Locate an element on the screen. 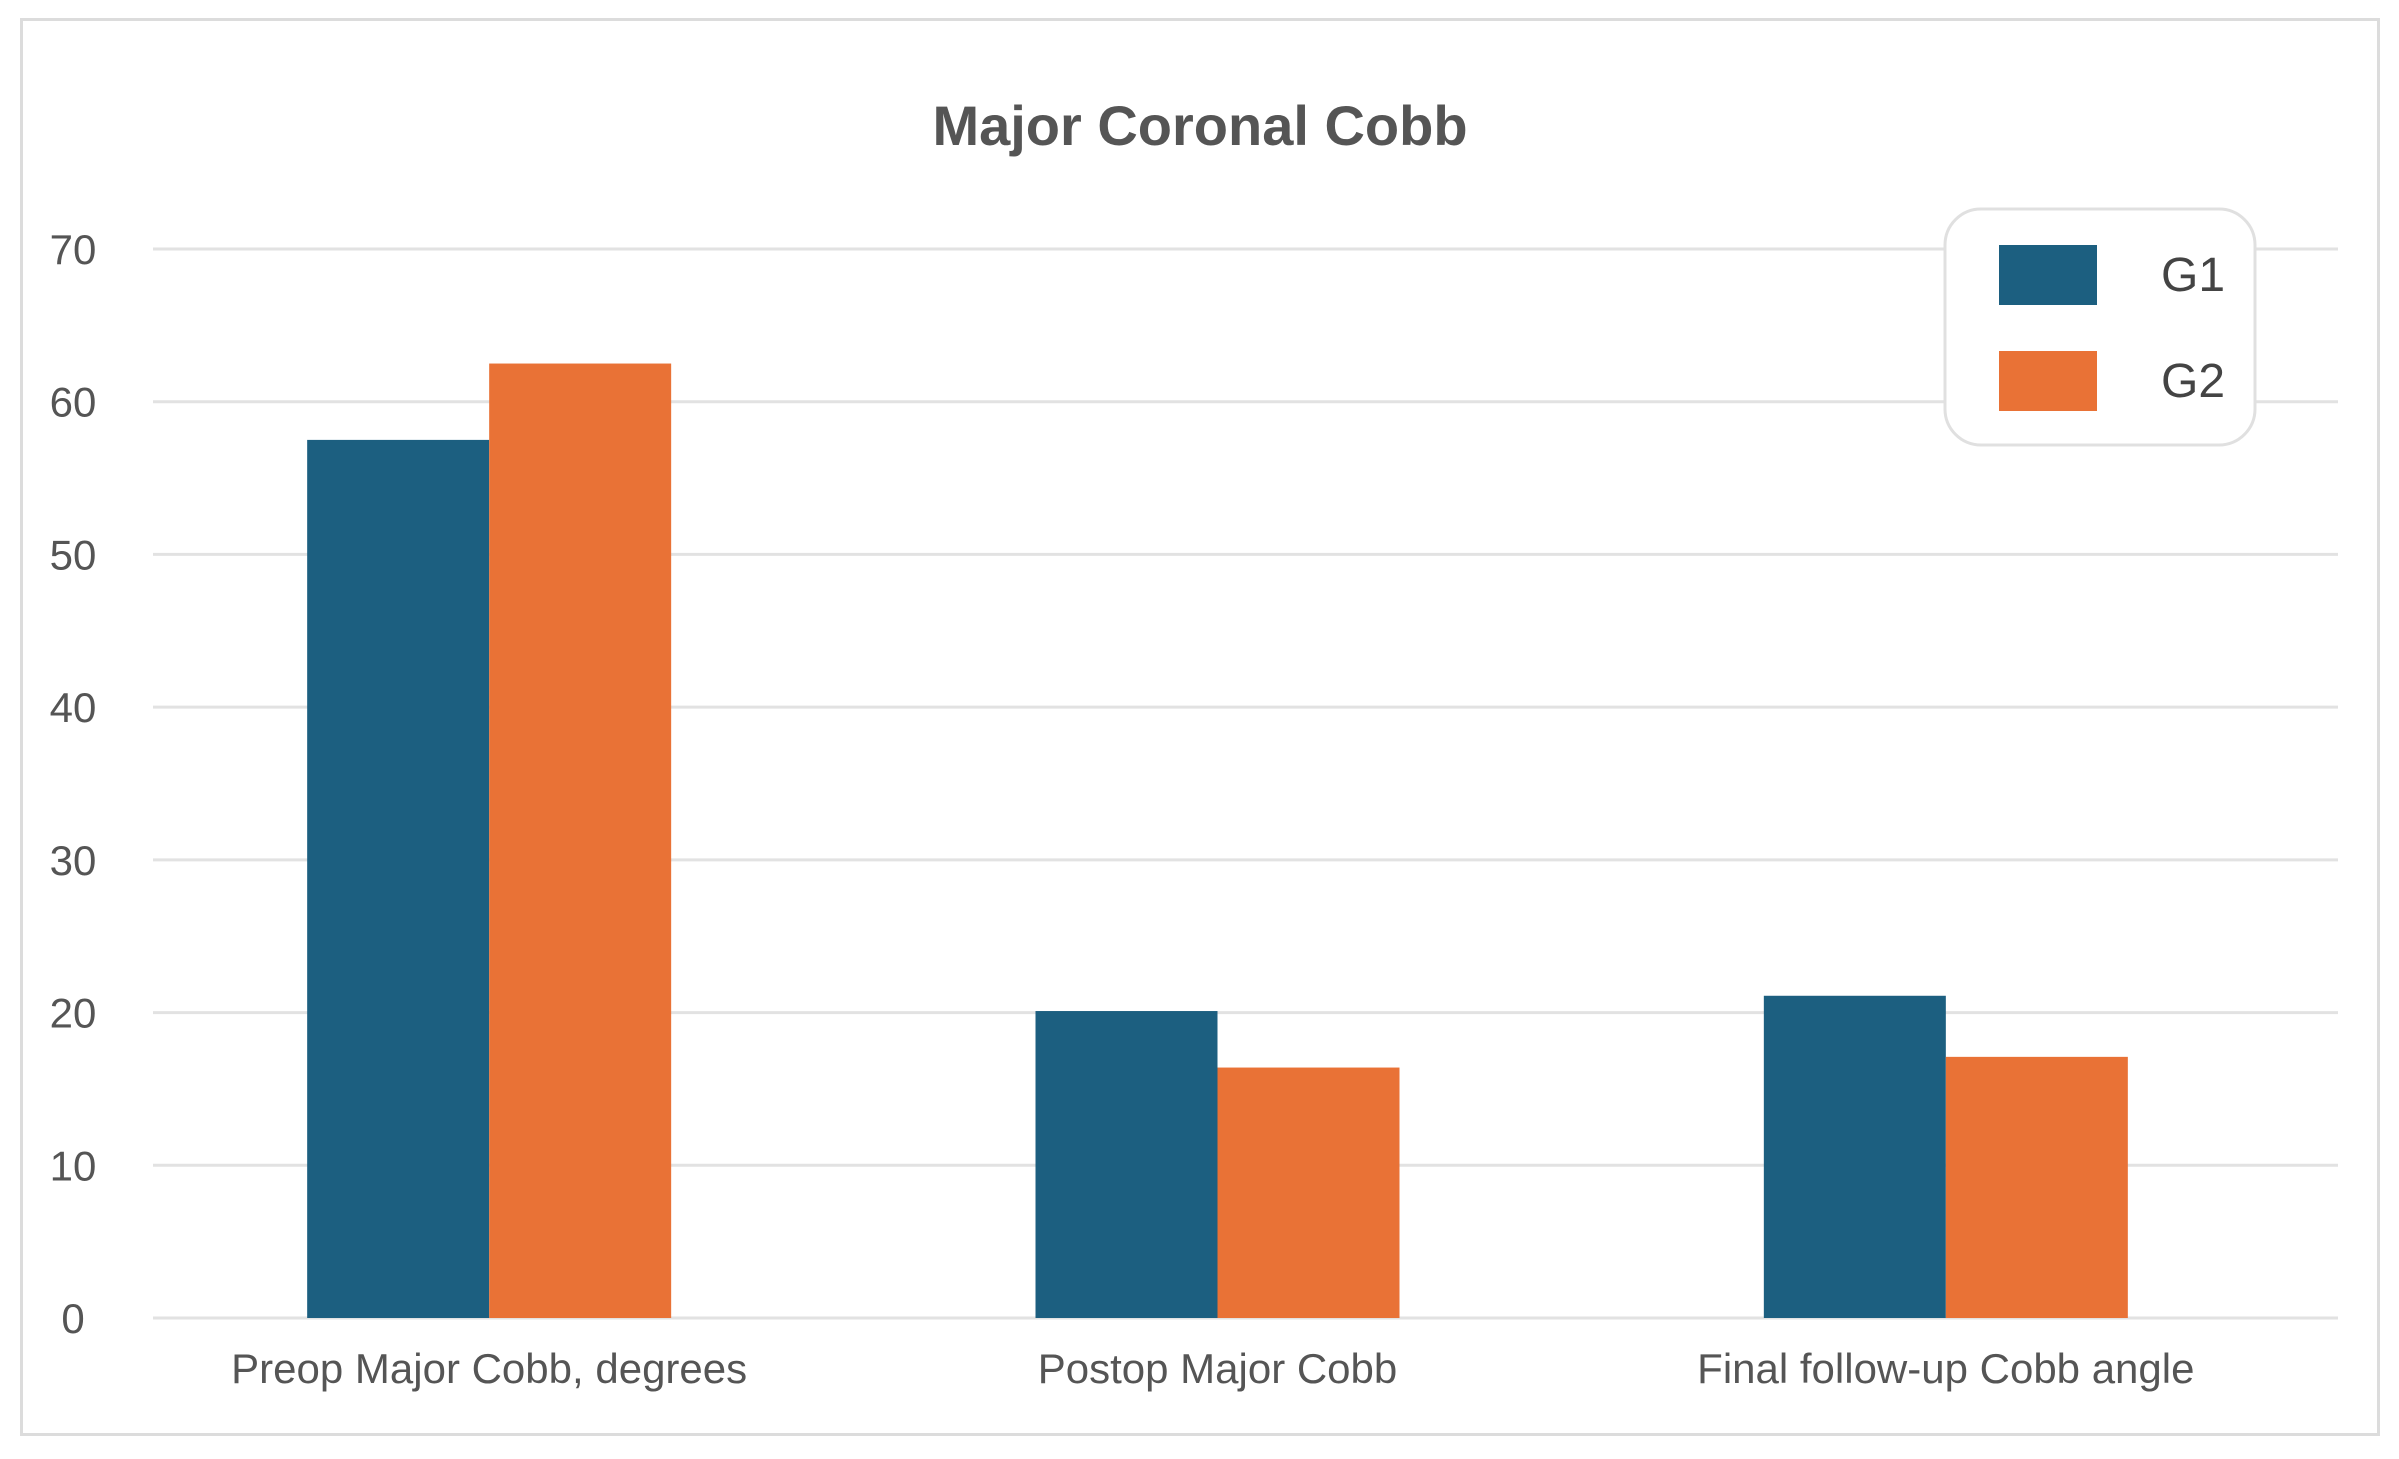 The width and height of the screenshot is (2399, 1459). legend-box is located at coordinates (2100, 327).